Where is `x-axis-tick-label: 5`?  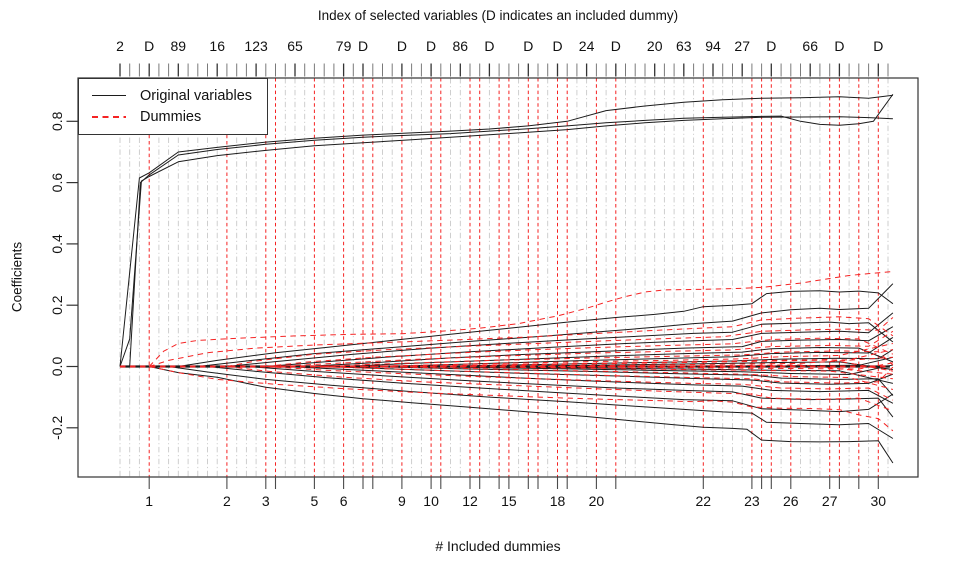 x-axis-tick-label: 5 is located at coordinates (315, 501).